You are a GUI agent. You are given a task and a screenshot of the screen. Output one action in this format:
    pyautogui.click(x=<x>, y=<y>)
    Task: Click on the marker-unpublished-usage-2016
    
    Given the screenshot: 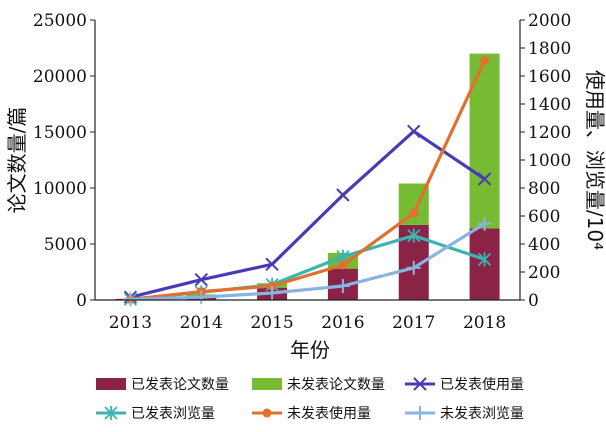 What is the action you would take?
    pyautogui.click(x=343, y=265)
    